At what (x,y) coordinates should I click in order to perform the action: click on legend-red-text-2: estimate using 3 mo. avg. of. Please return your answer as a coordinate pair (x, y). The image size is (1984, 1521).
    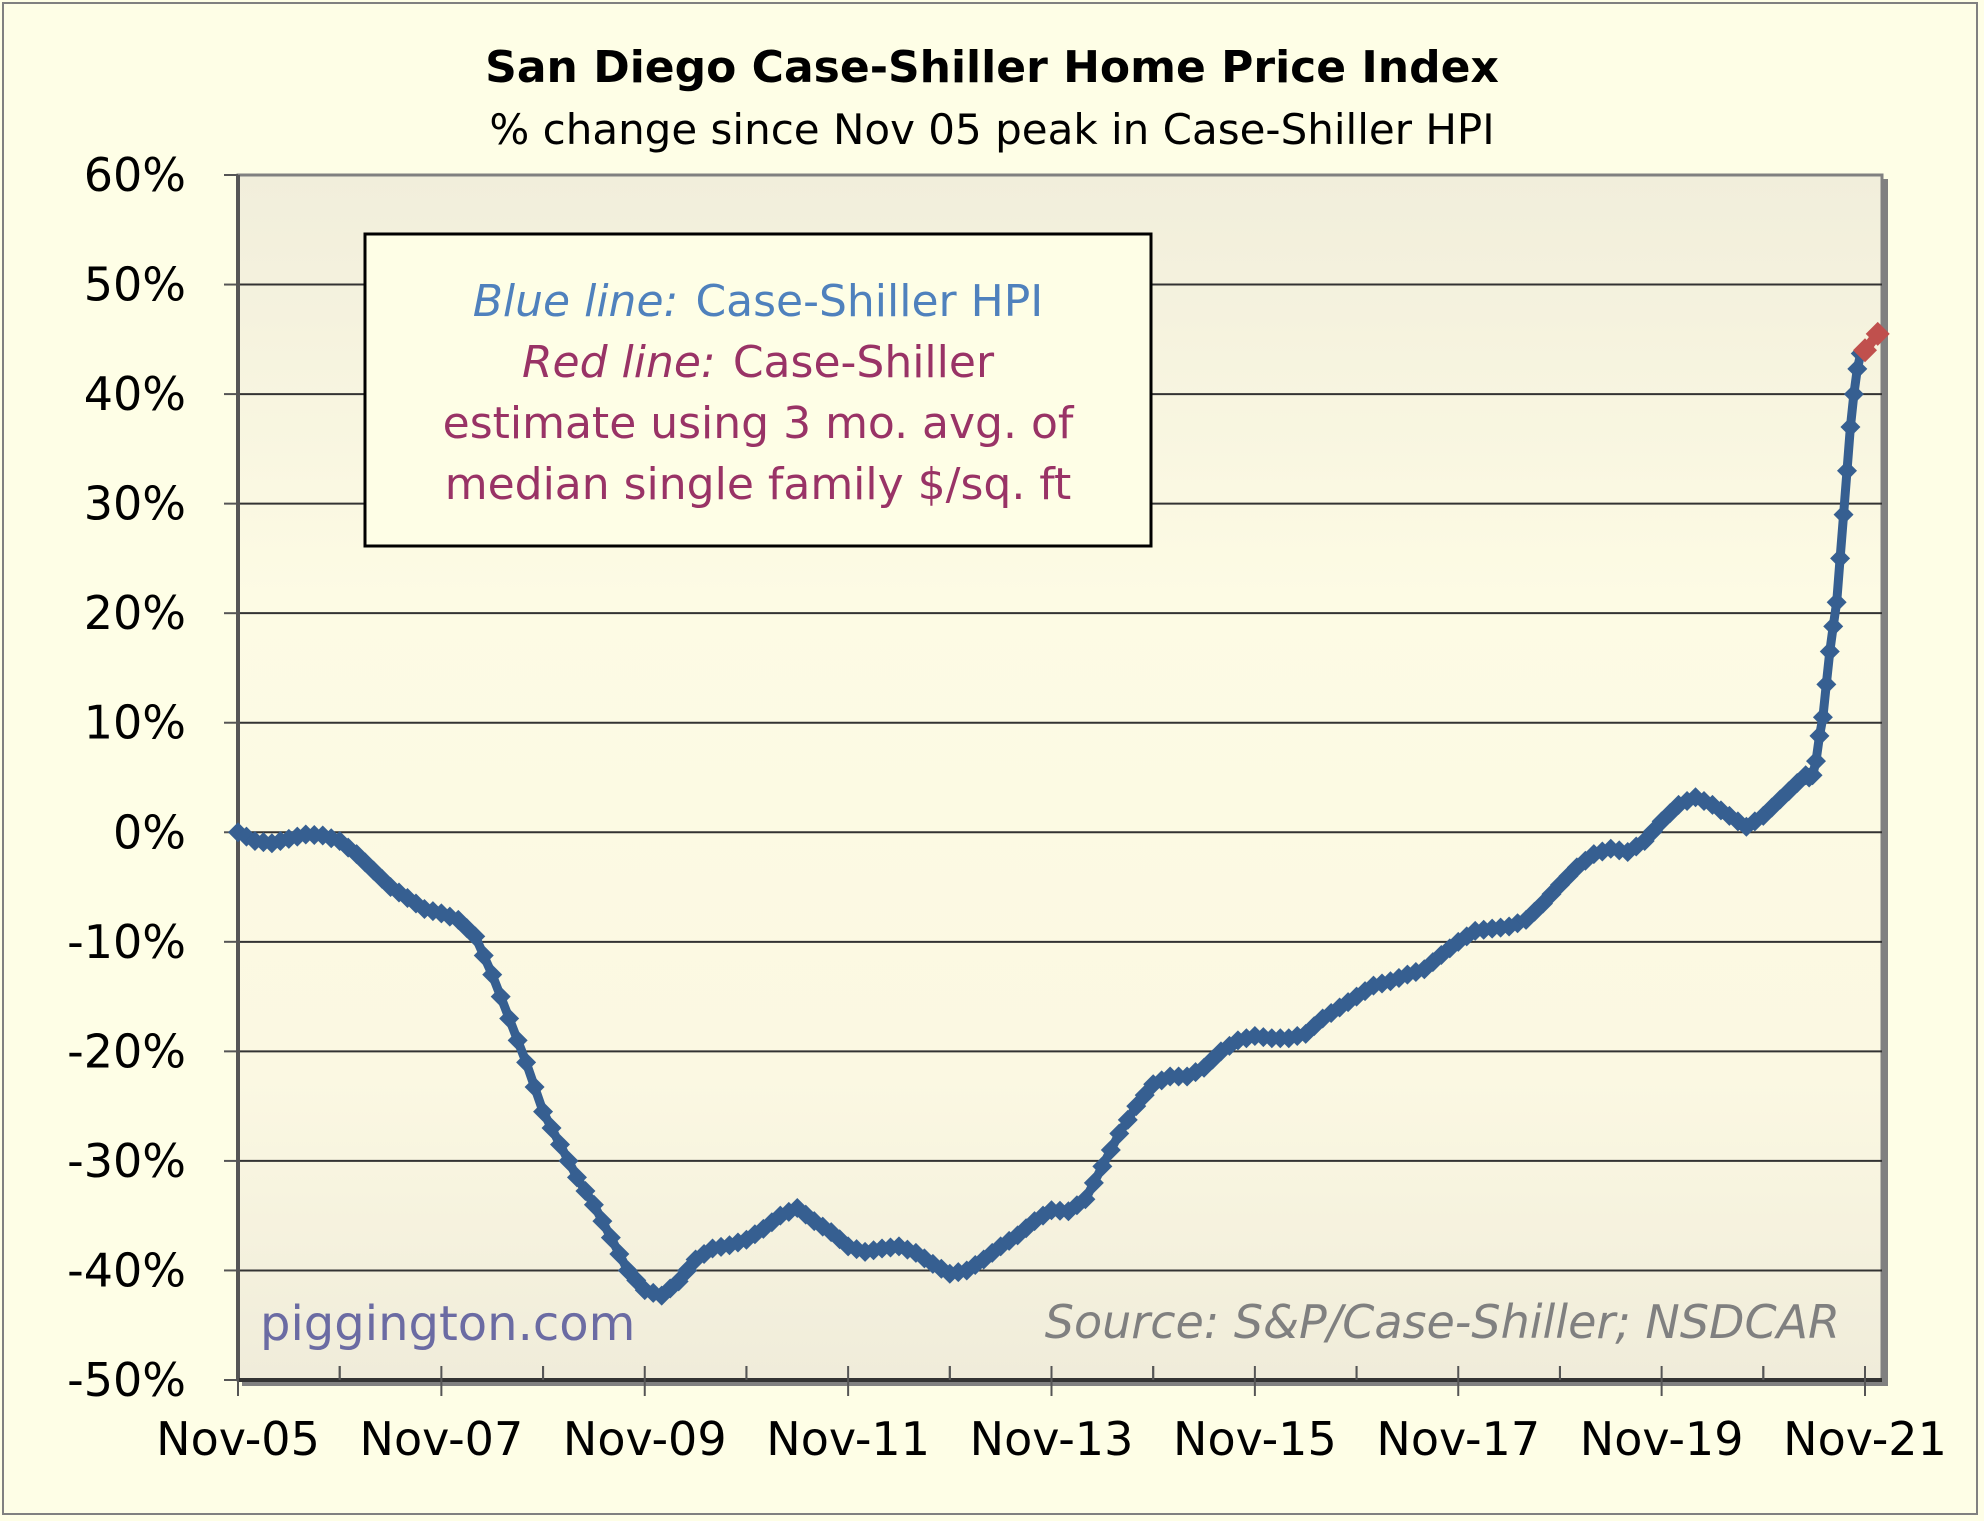
    Looking at the image, I should click on (759, 423).